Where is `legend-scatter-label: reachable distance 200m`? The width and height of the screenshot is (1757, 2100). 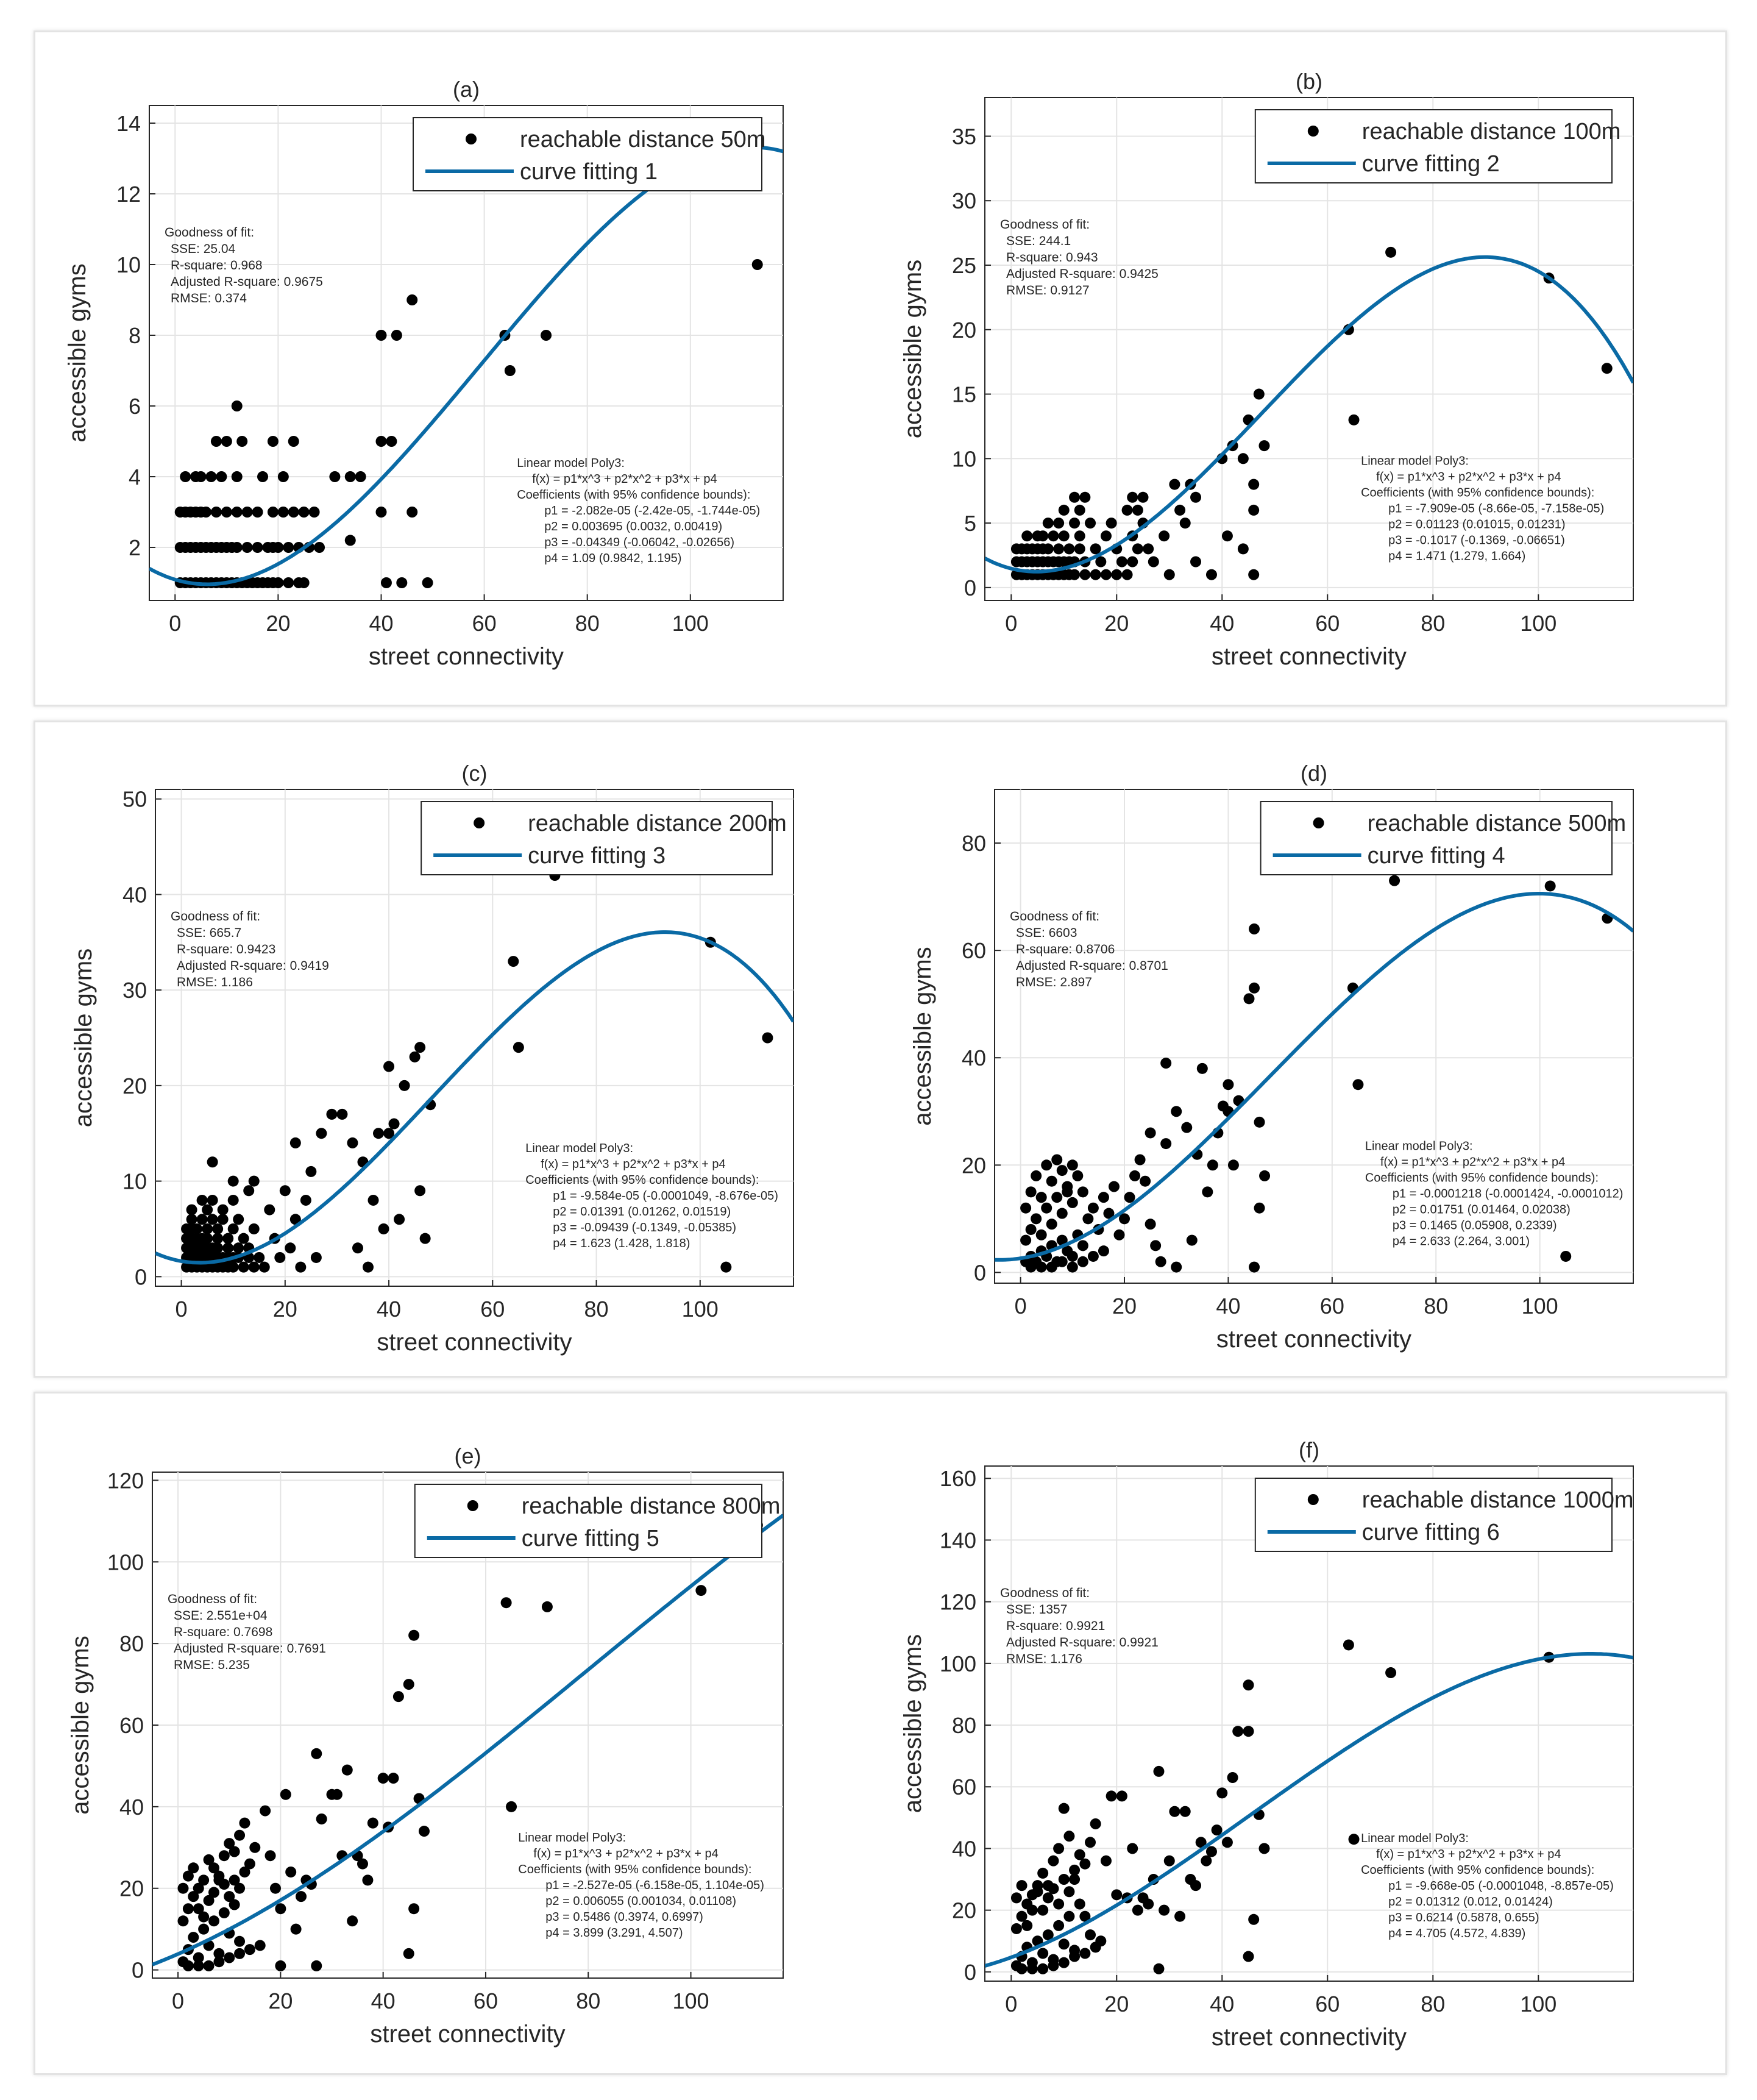 legend-scatter-label: reachable distance 200m is located at coordinates (657, 823).